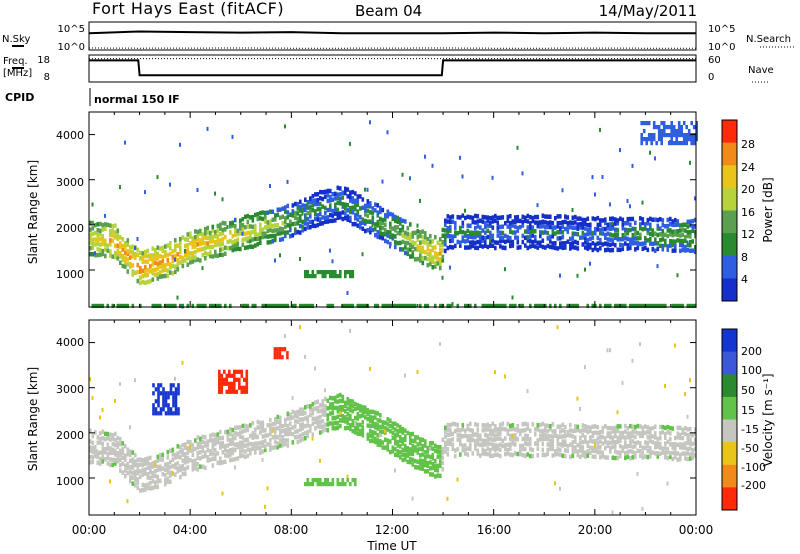 The width and height of the screenshot is (800, 554). What do you see at coordinates (729, 211) in the screenshot?
I see `power-colorbar` at bounding box center [729, 211].